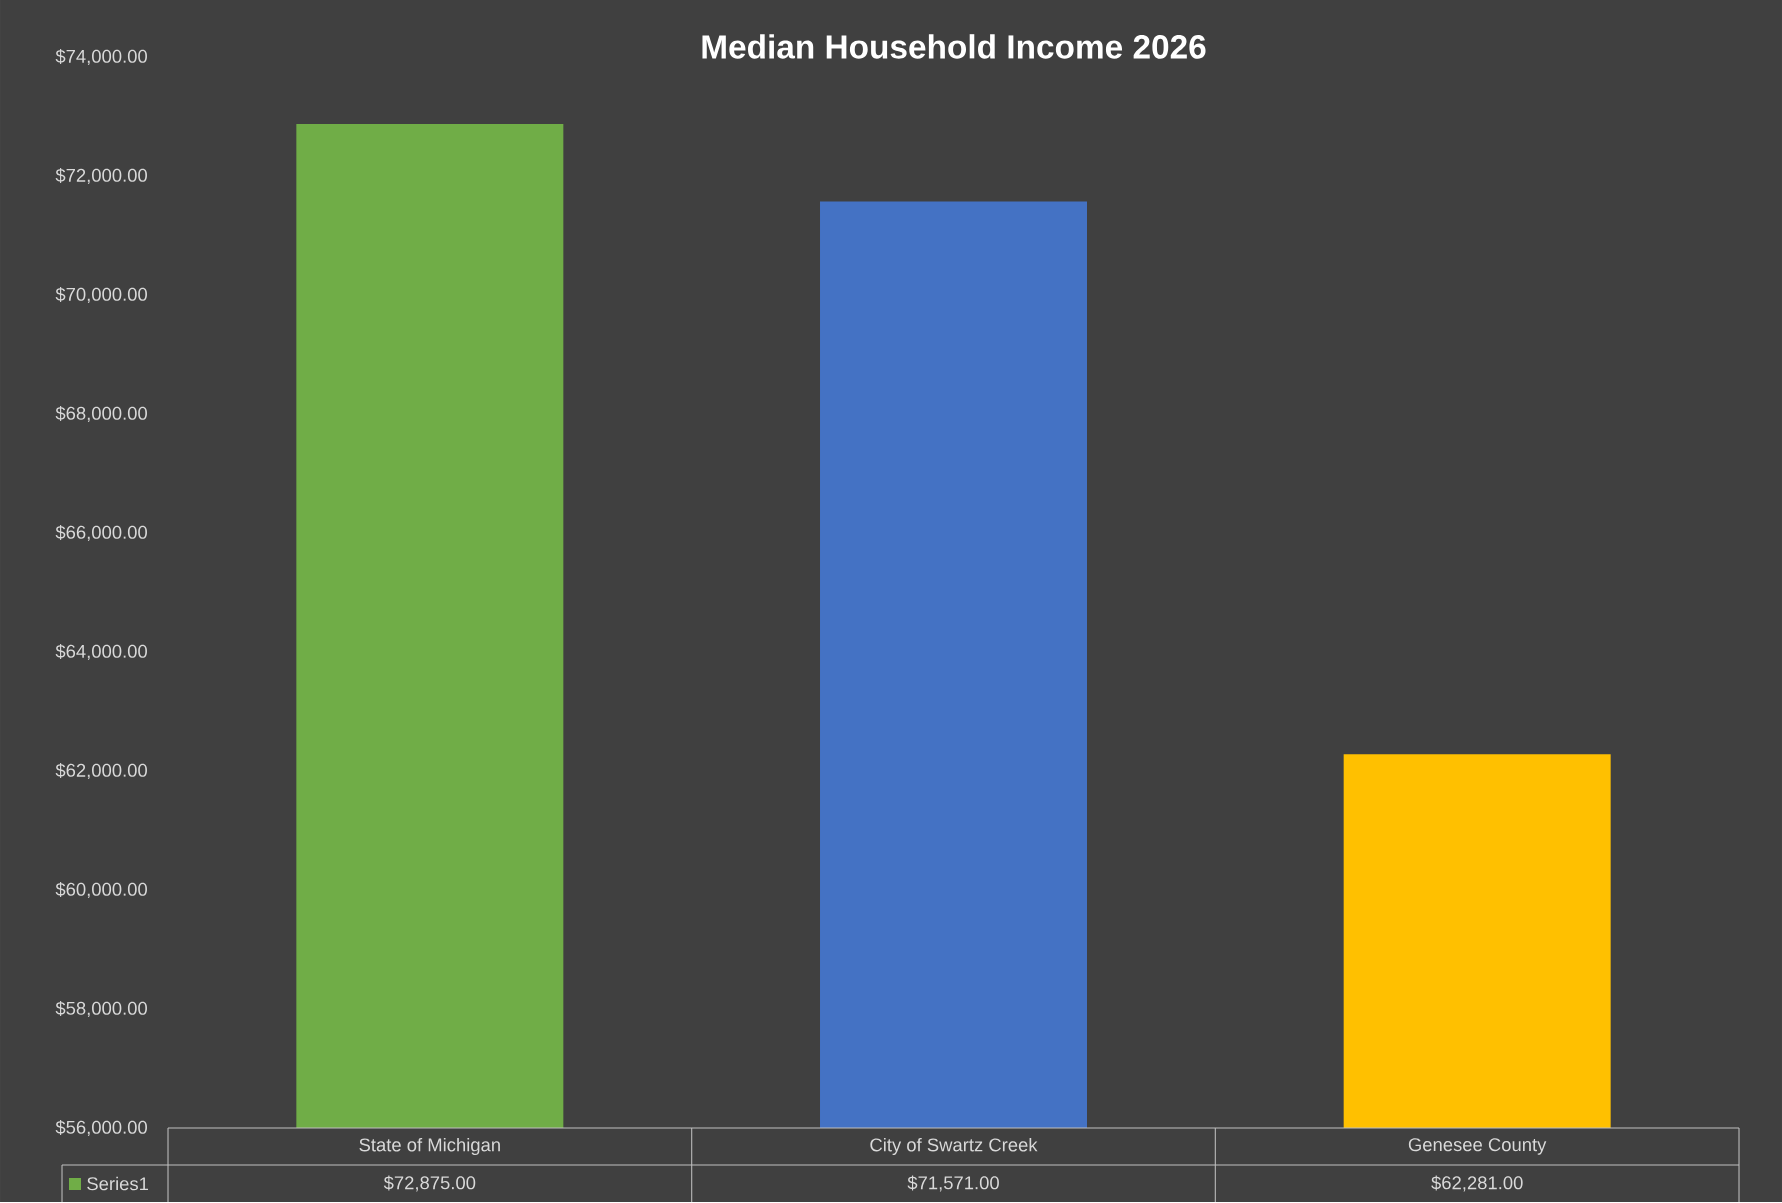 This screenshot has width=1782, height=1203. Describe the element at coordinates (101, 533) in the screenshot. I see `y-tick-label: $66,000.00` at that location.